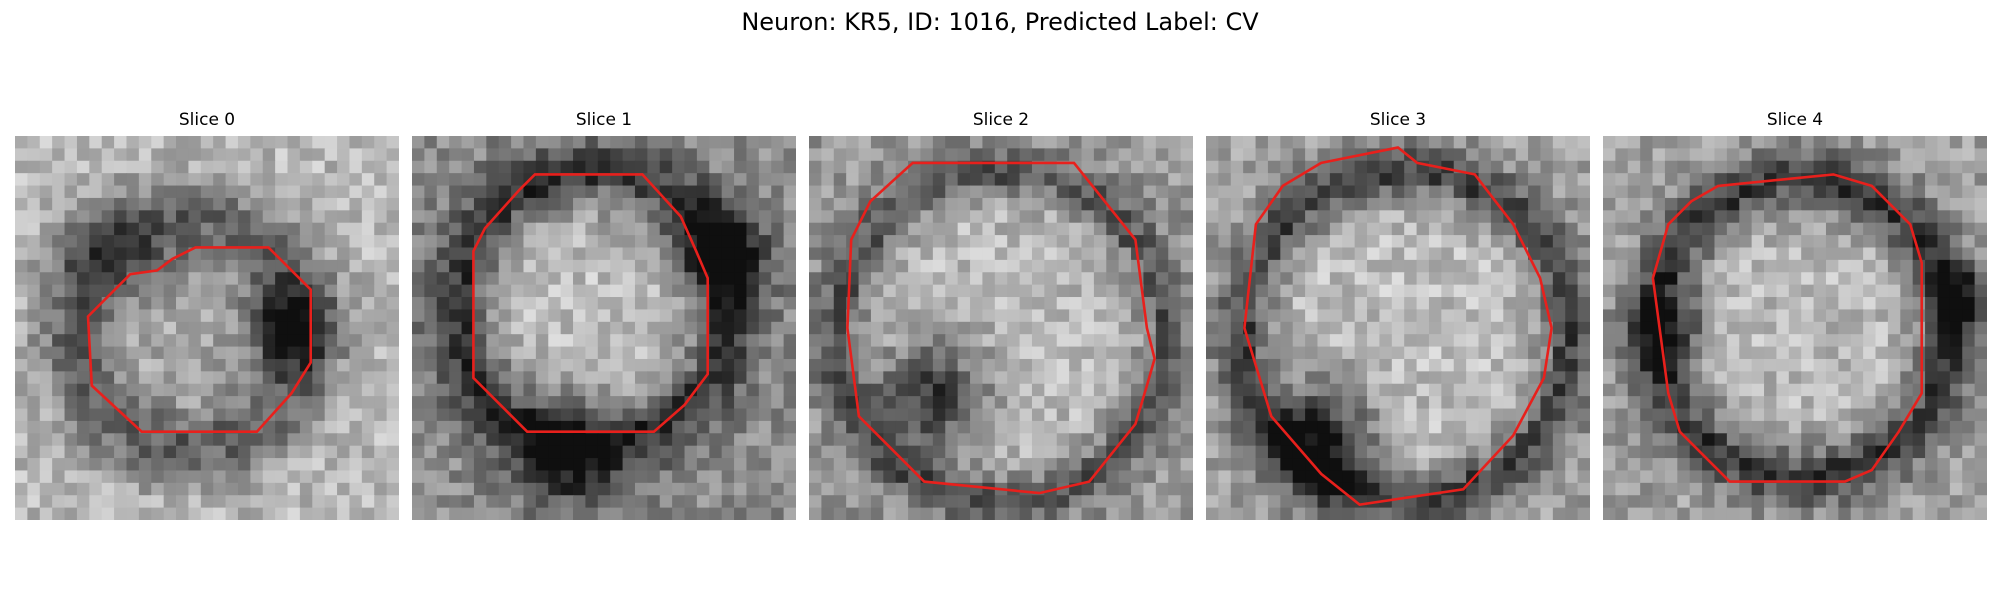 The height and width of the screenshot is (600, 2000). Describe the element at coordinates (207, 120) in the screenshot. I see `slice-title-0: Slice 0` at that location.